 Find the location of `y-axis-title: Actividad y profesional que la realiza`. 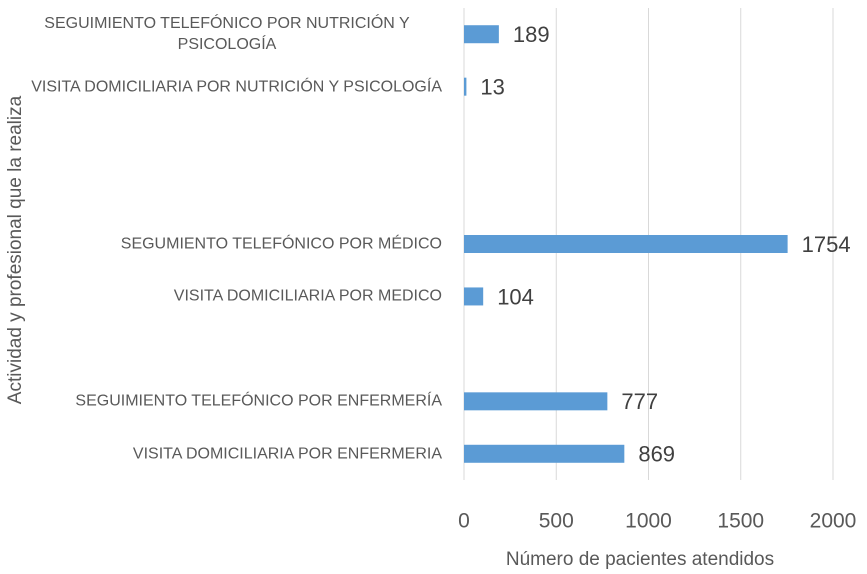

y-axis-title: Actividad y profesional que la realiza is located at coordinates (15, 249).